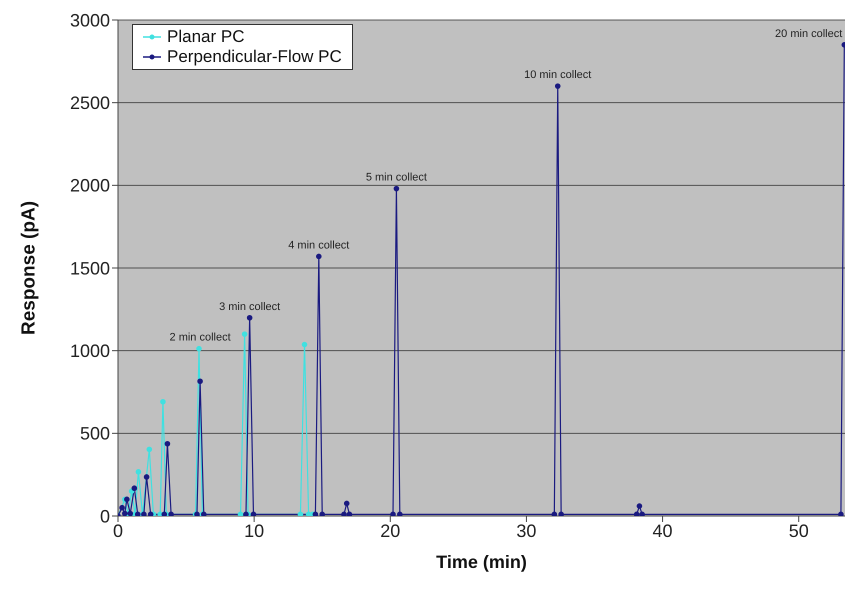 The width and height of the screenshot is (861, 590). Describe the element at coordinates (29, 268) in the screenshot. I see `y-axis-title: Response (pA)` at that location.